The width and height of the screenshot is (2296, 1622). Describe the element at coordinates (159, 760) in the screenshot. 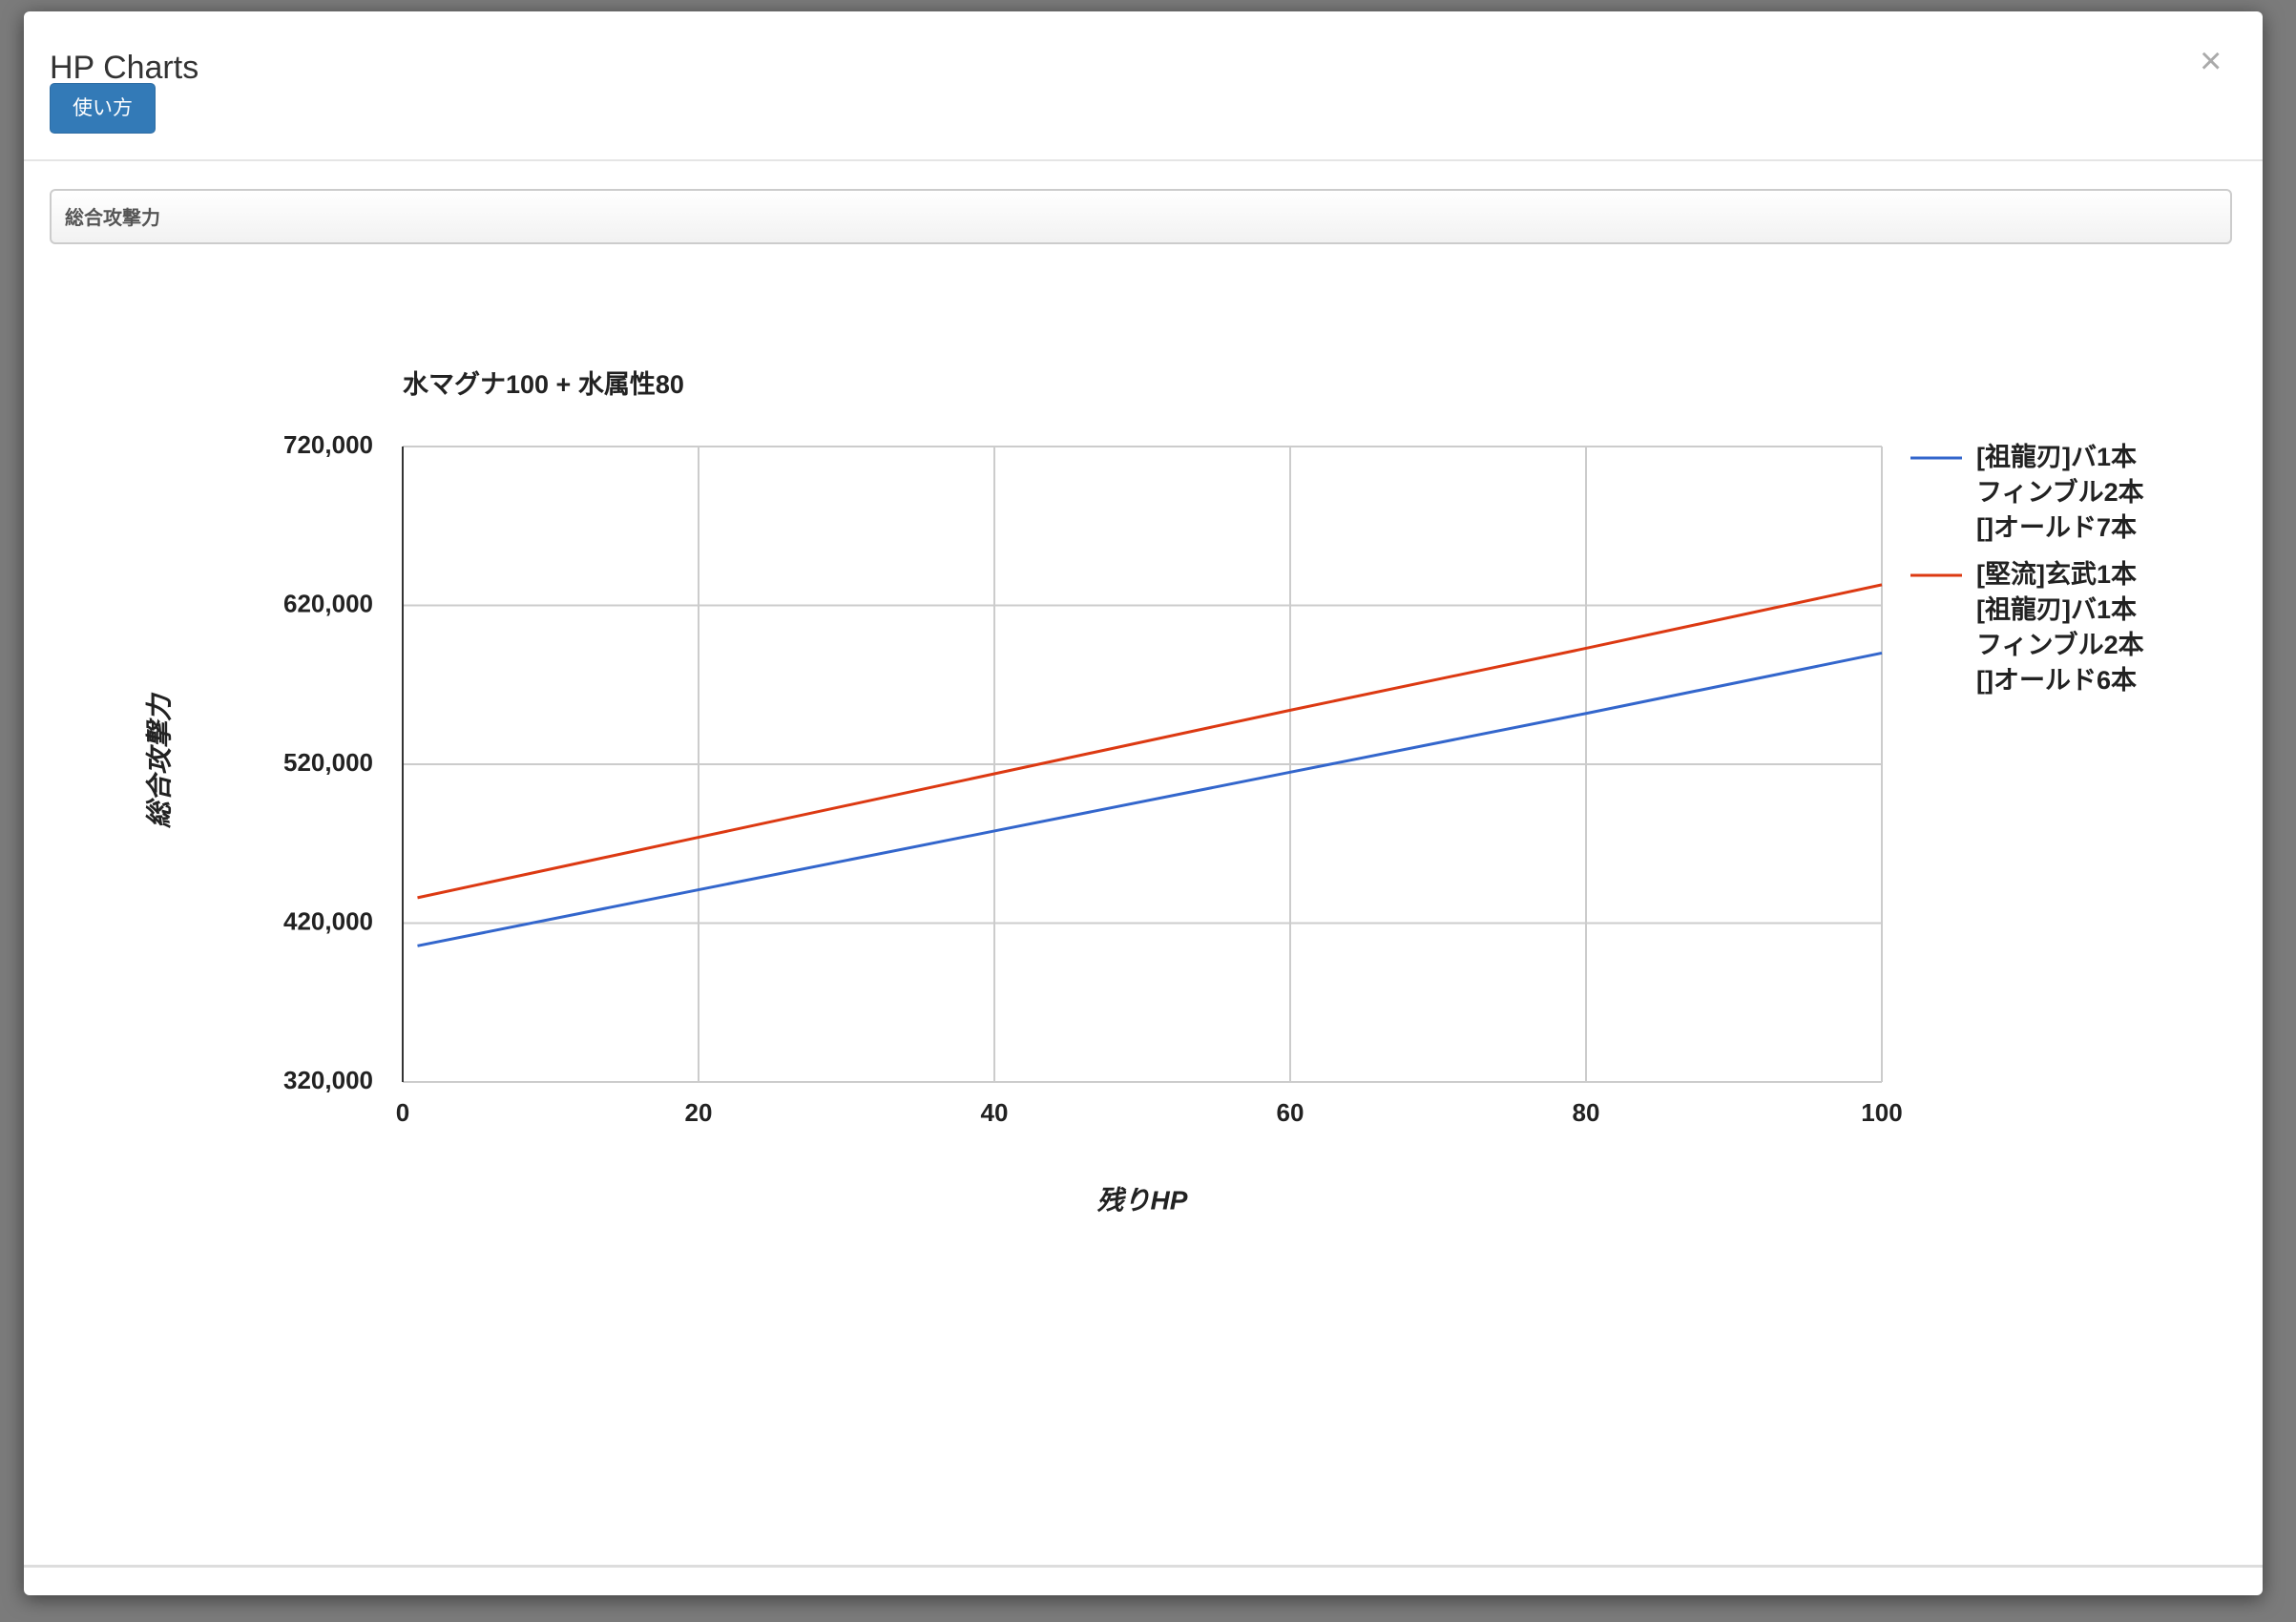

I see `y-axis-label: 総合攻撃力` at that location.